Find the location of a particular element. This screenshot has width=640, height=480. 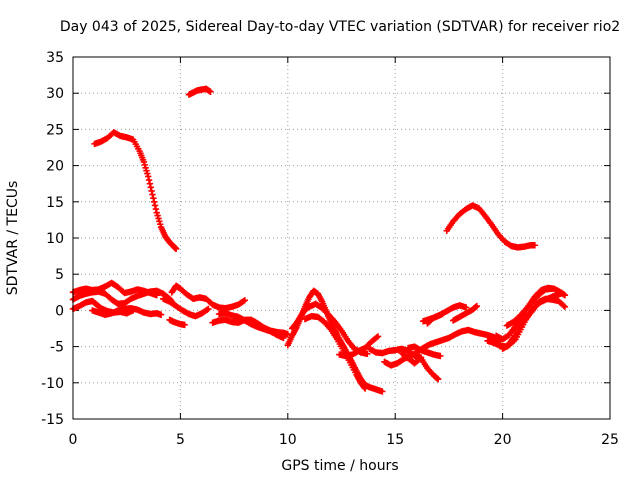

series-track-w is located at coordinates (465, 313).